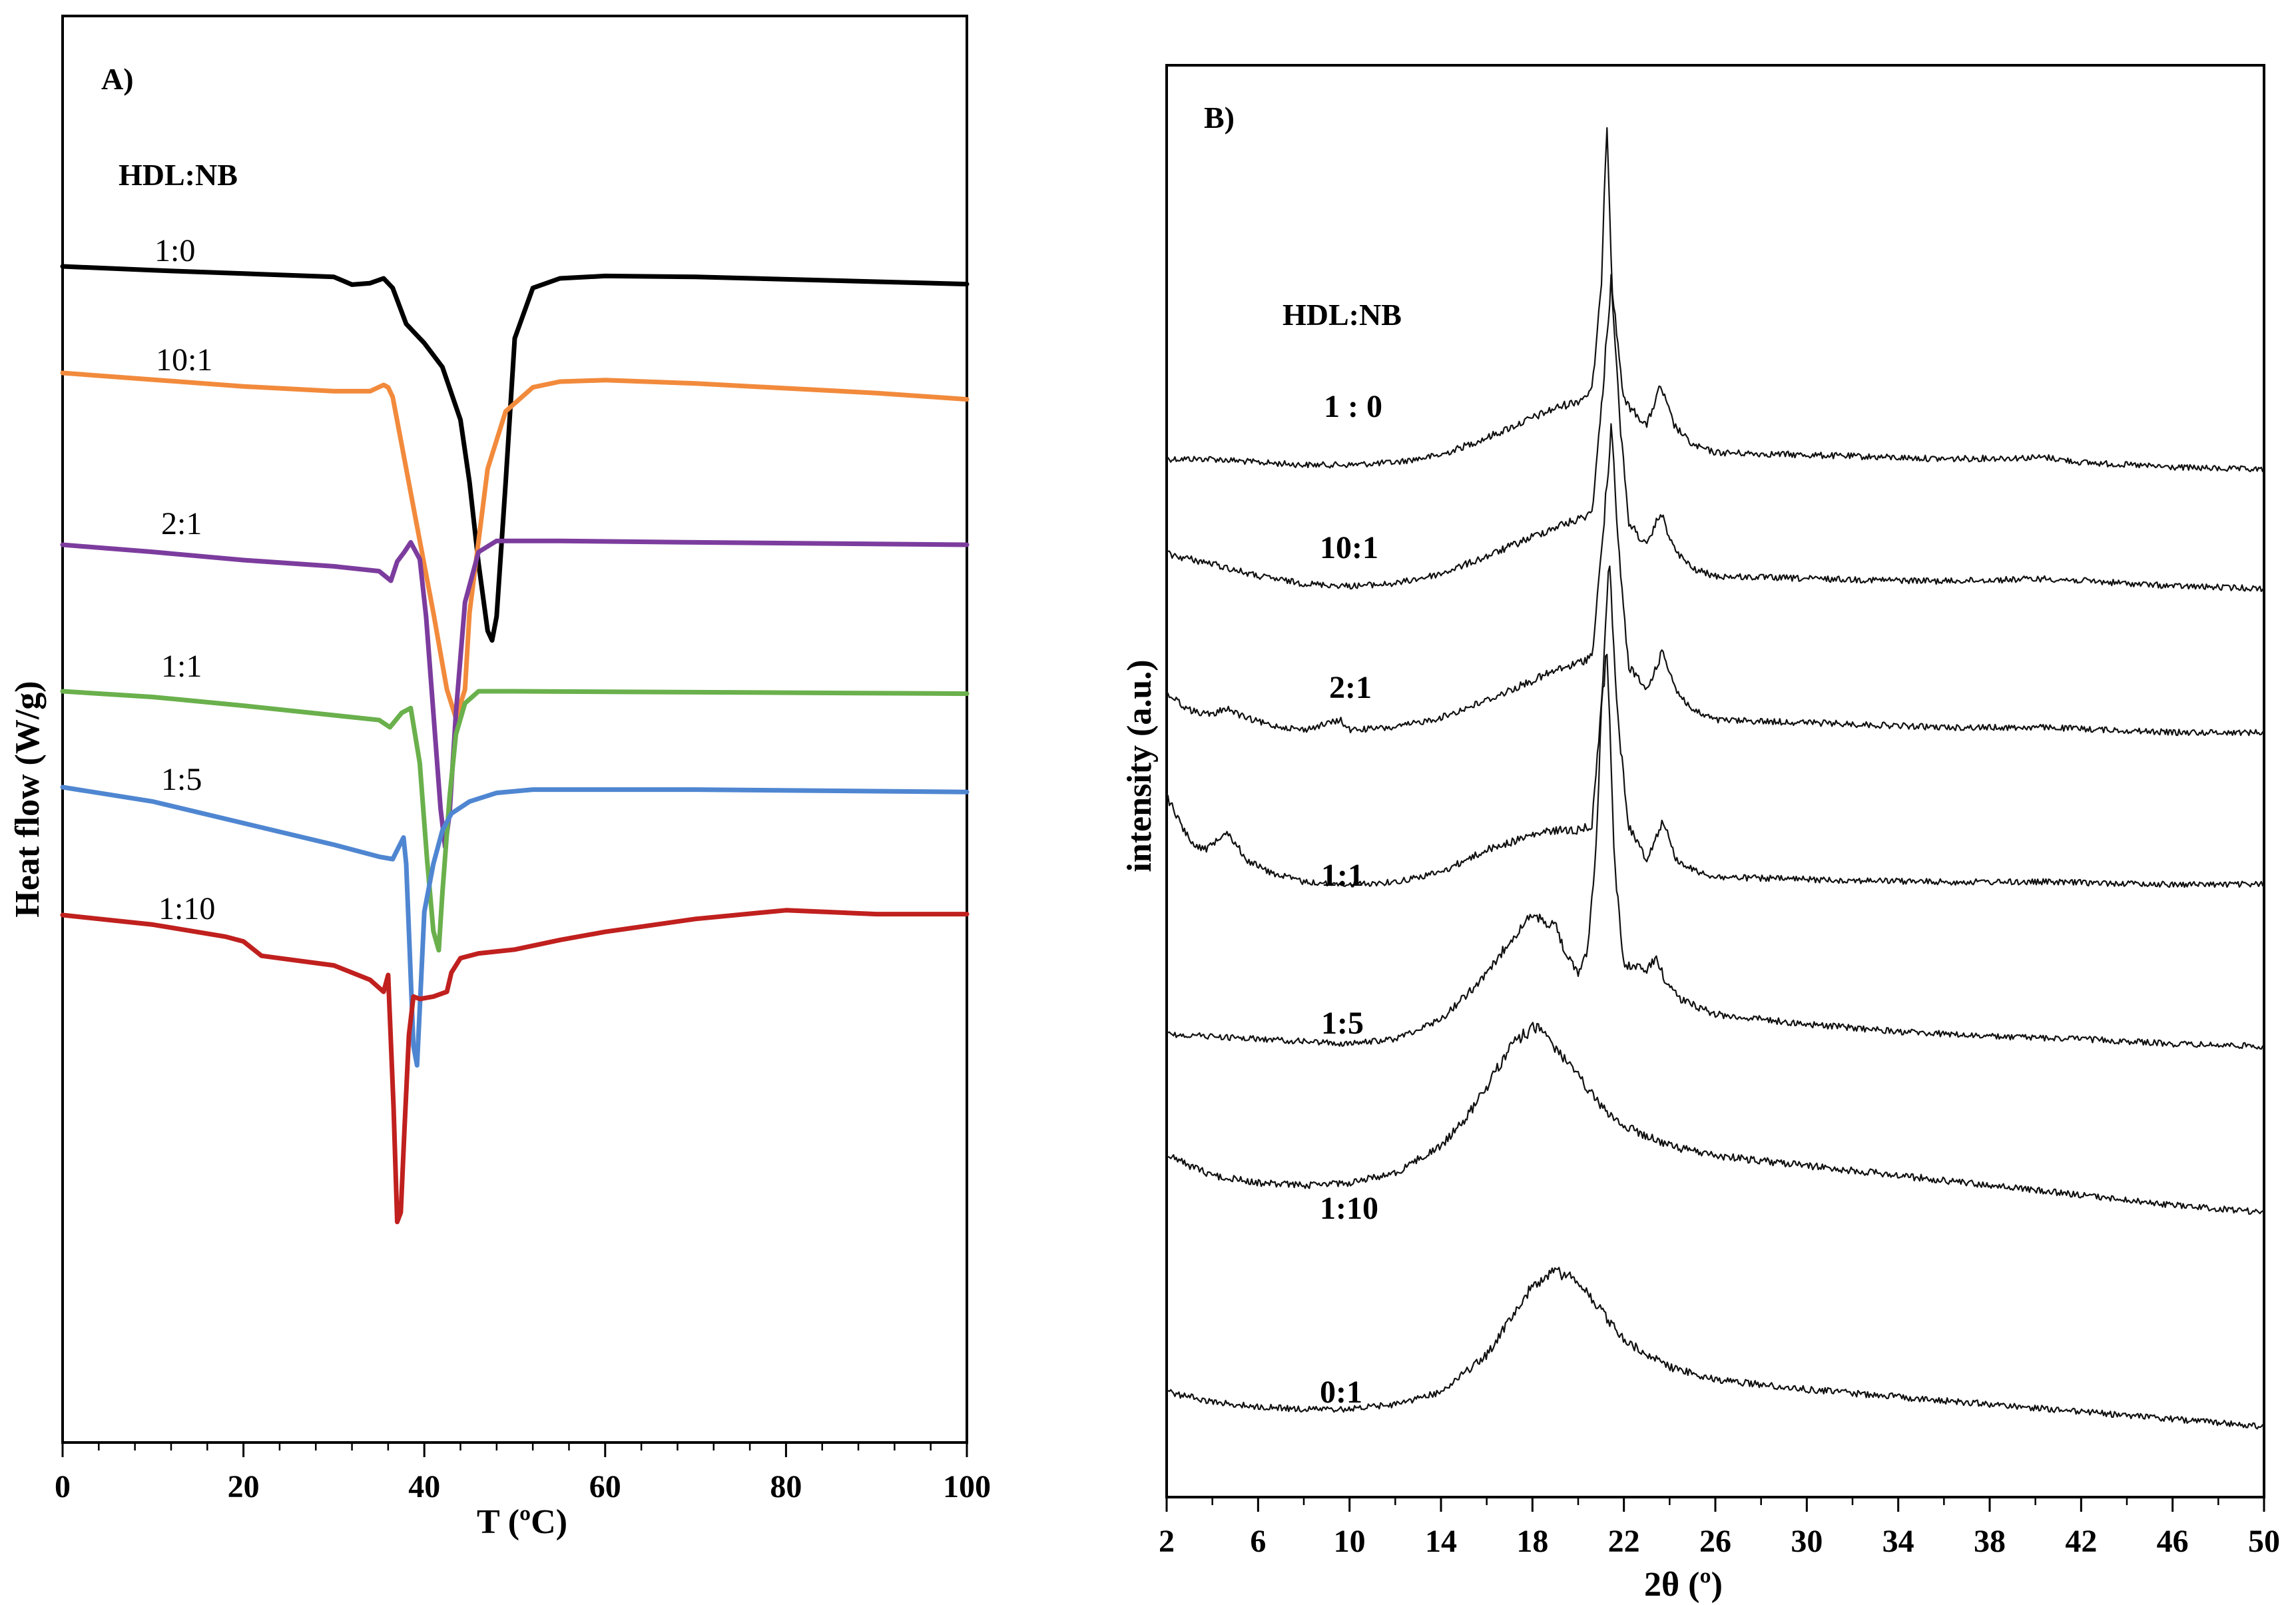 The image size is (2296, 1605). Describe the element at coordinates (1353, 406) in the screenshot. I see `xrd-label-1-0: 1 : 0` at that location.